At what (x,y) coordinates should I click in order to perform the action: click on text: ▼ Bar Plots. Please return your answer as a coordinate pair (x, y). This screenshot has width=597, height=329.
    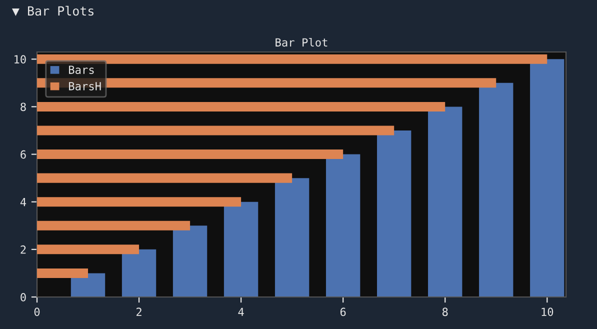
    Looking at the image, I should click on (53, 11).